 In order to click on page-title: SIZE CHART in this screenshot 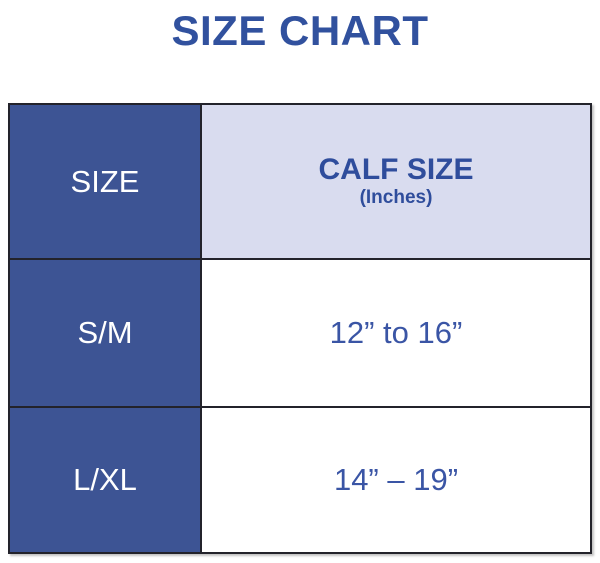, I will do `click(300, 30)`.